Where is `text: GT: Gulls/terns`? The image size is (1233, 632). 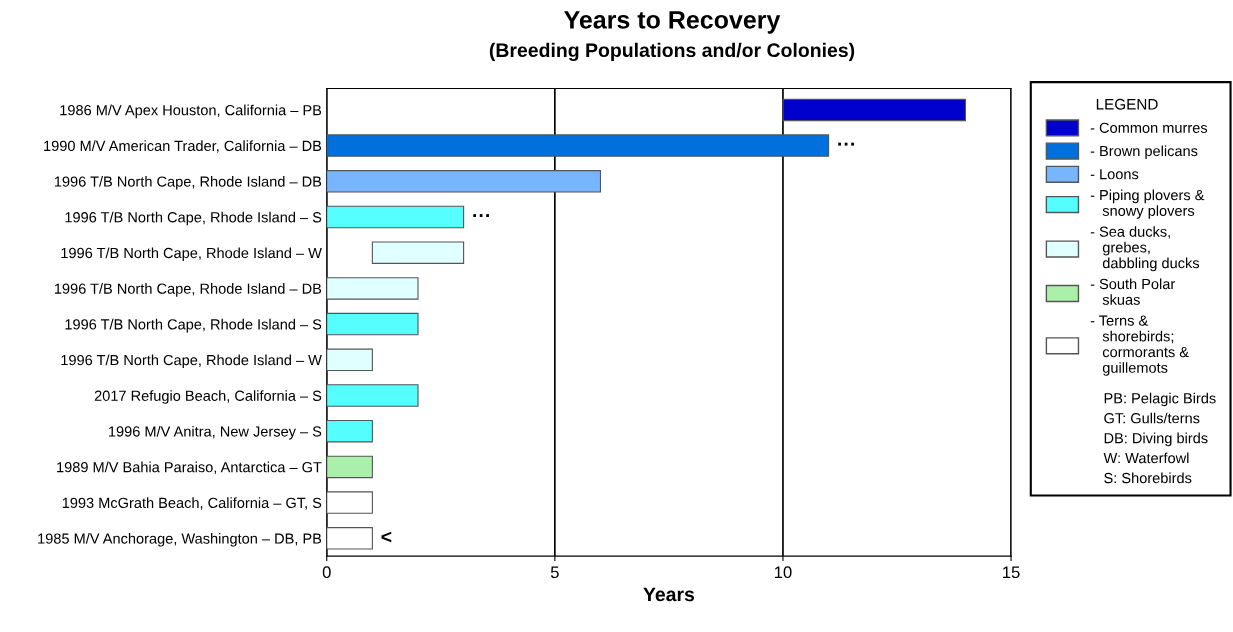 text: GT: Gulls/terns is located at coordinates (1152, 418).